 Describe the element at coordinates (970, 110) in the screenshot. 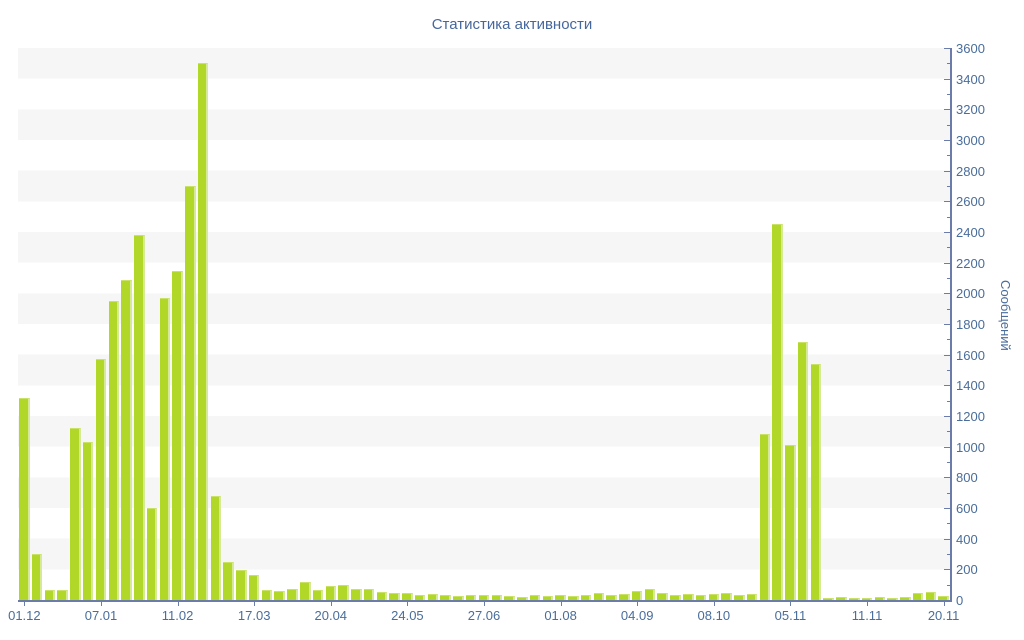

I see `y-tick-label: 3200` at that location.